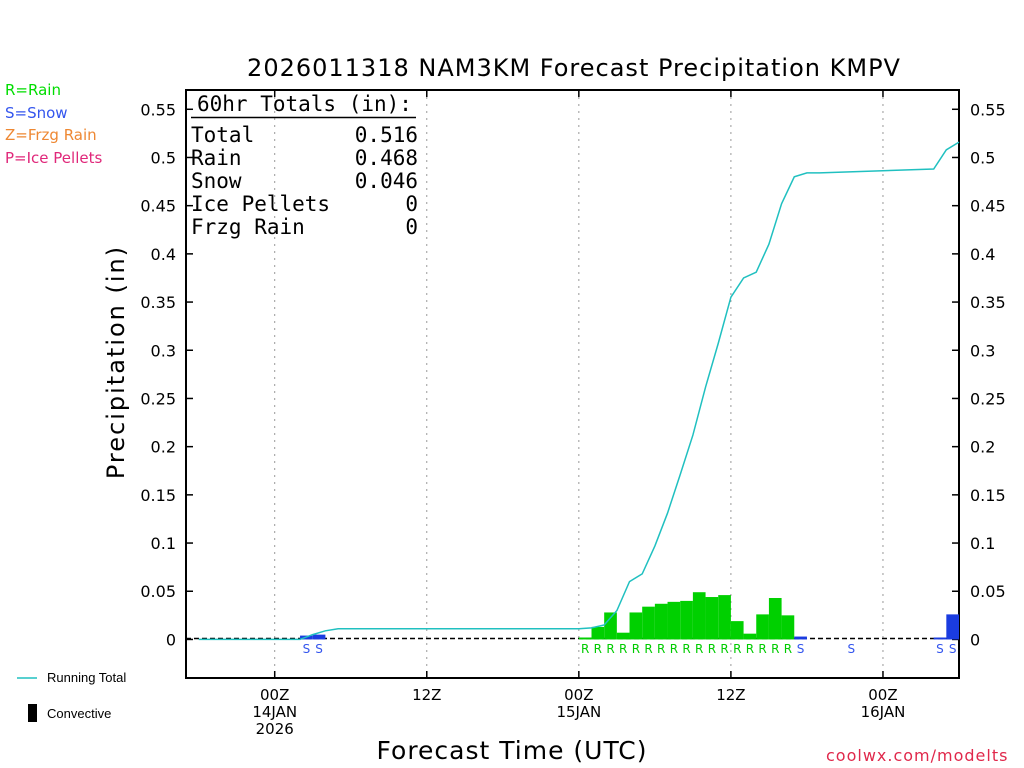 The image size is (1024, 768). What do you see at coordinates (386, 181) in the screenshot?
I see `totals-value-snow: 0.046` at bounding box center [386, 181].